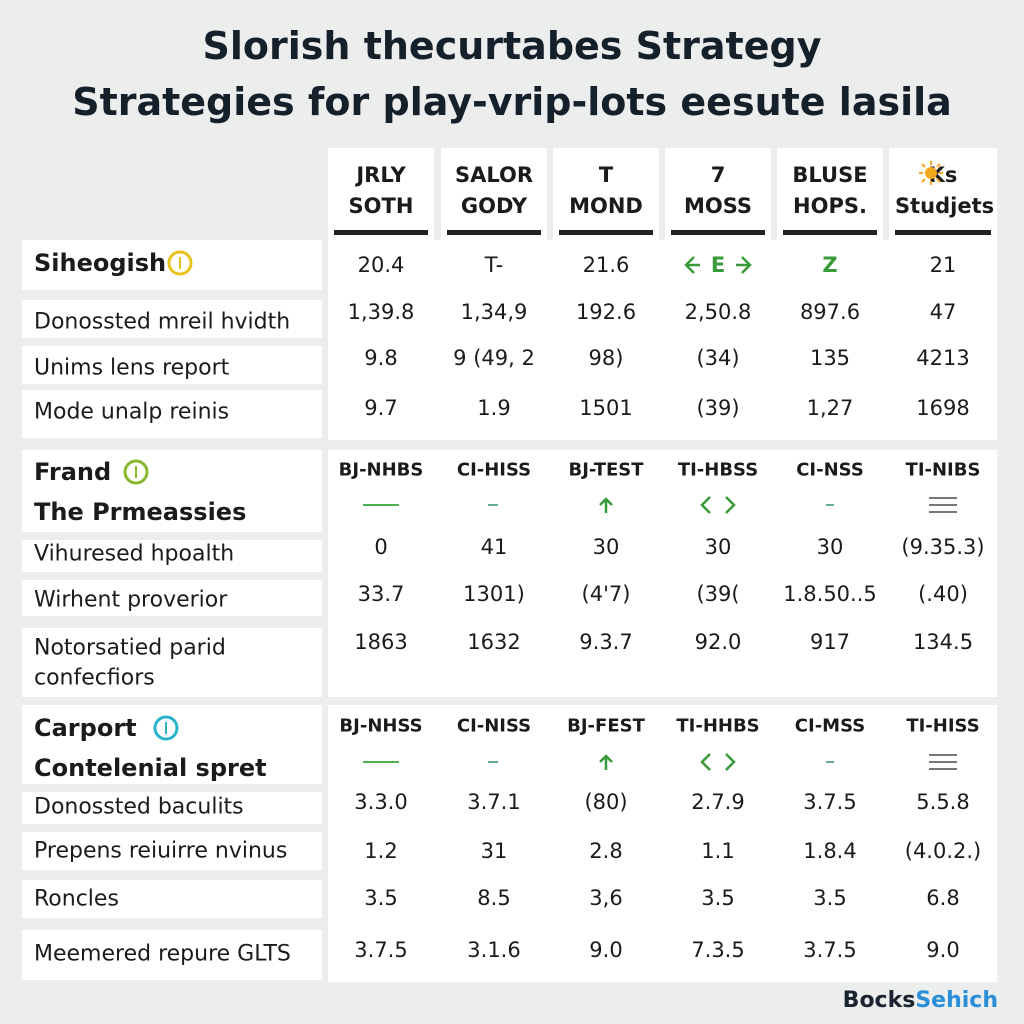 This screenshot has height=1024, width=1024. Describe the element at coordinates (94, 678) in the screenshot. I see `row-label: confecfiors` at that location.